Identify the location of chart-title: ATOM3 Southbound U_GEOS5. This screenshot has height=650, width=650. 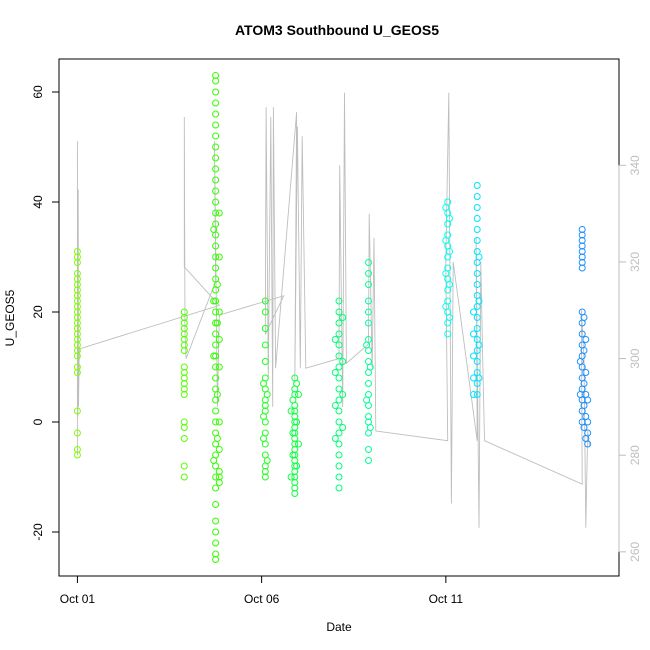
(337, 30).